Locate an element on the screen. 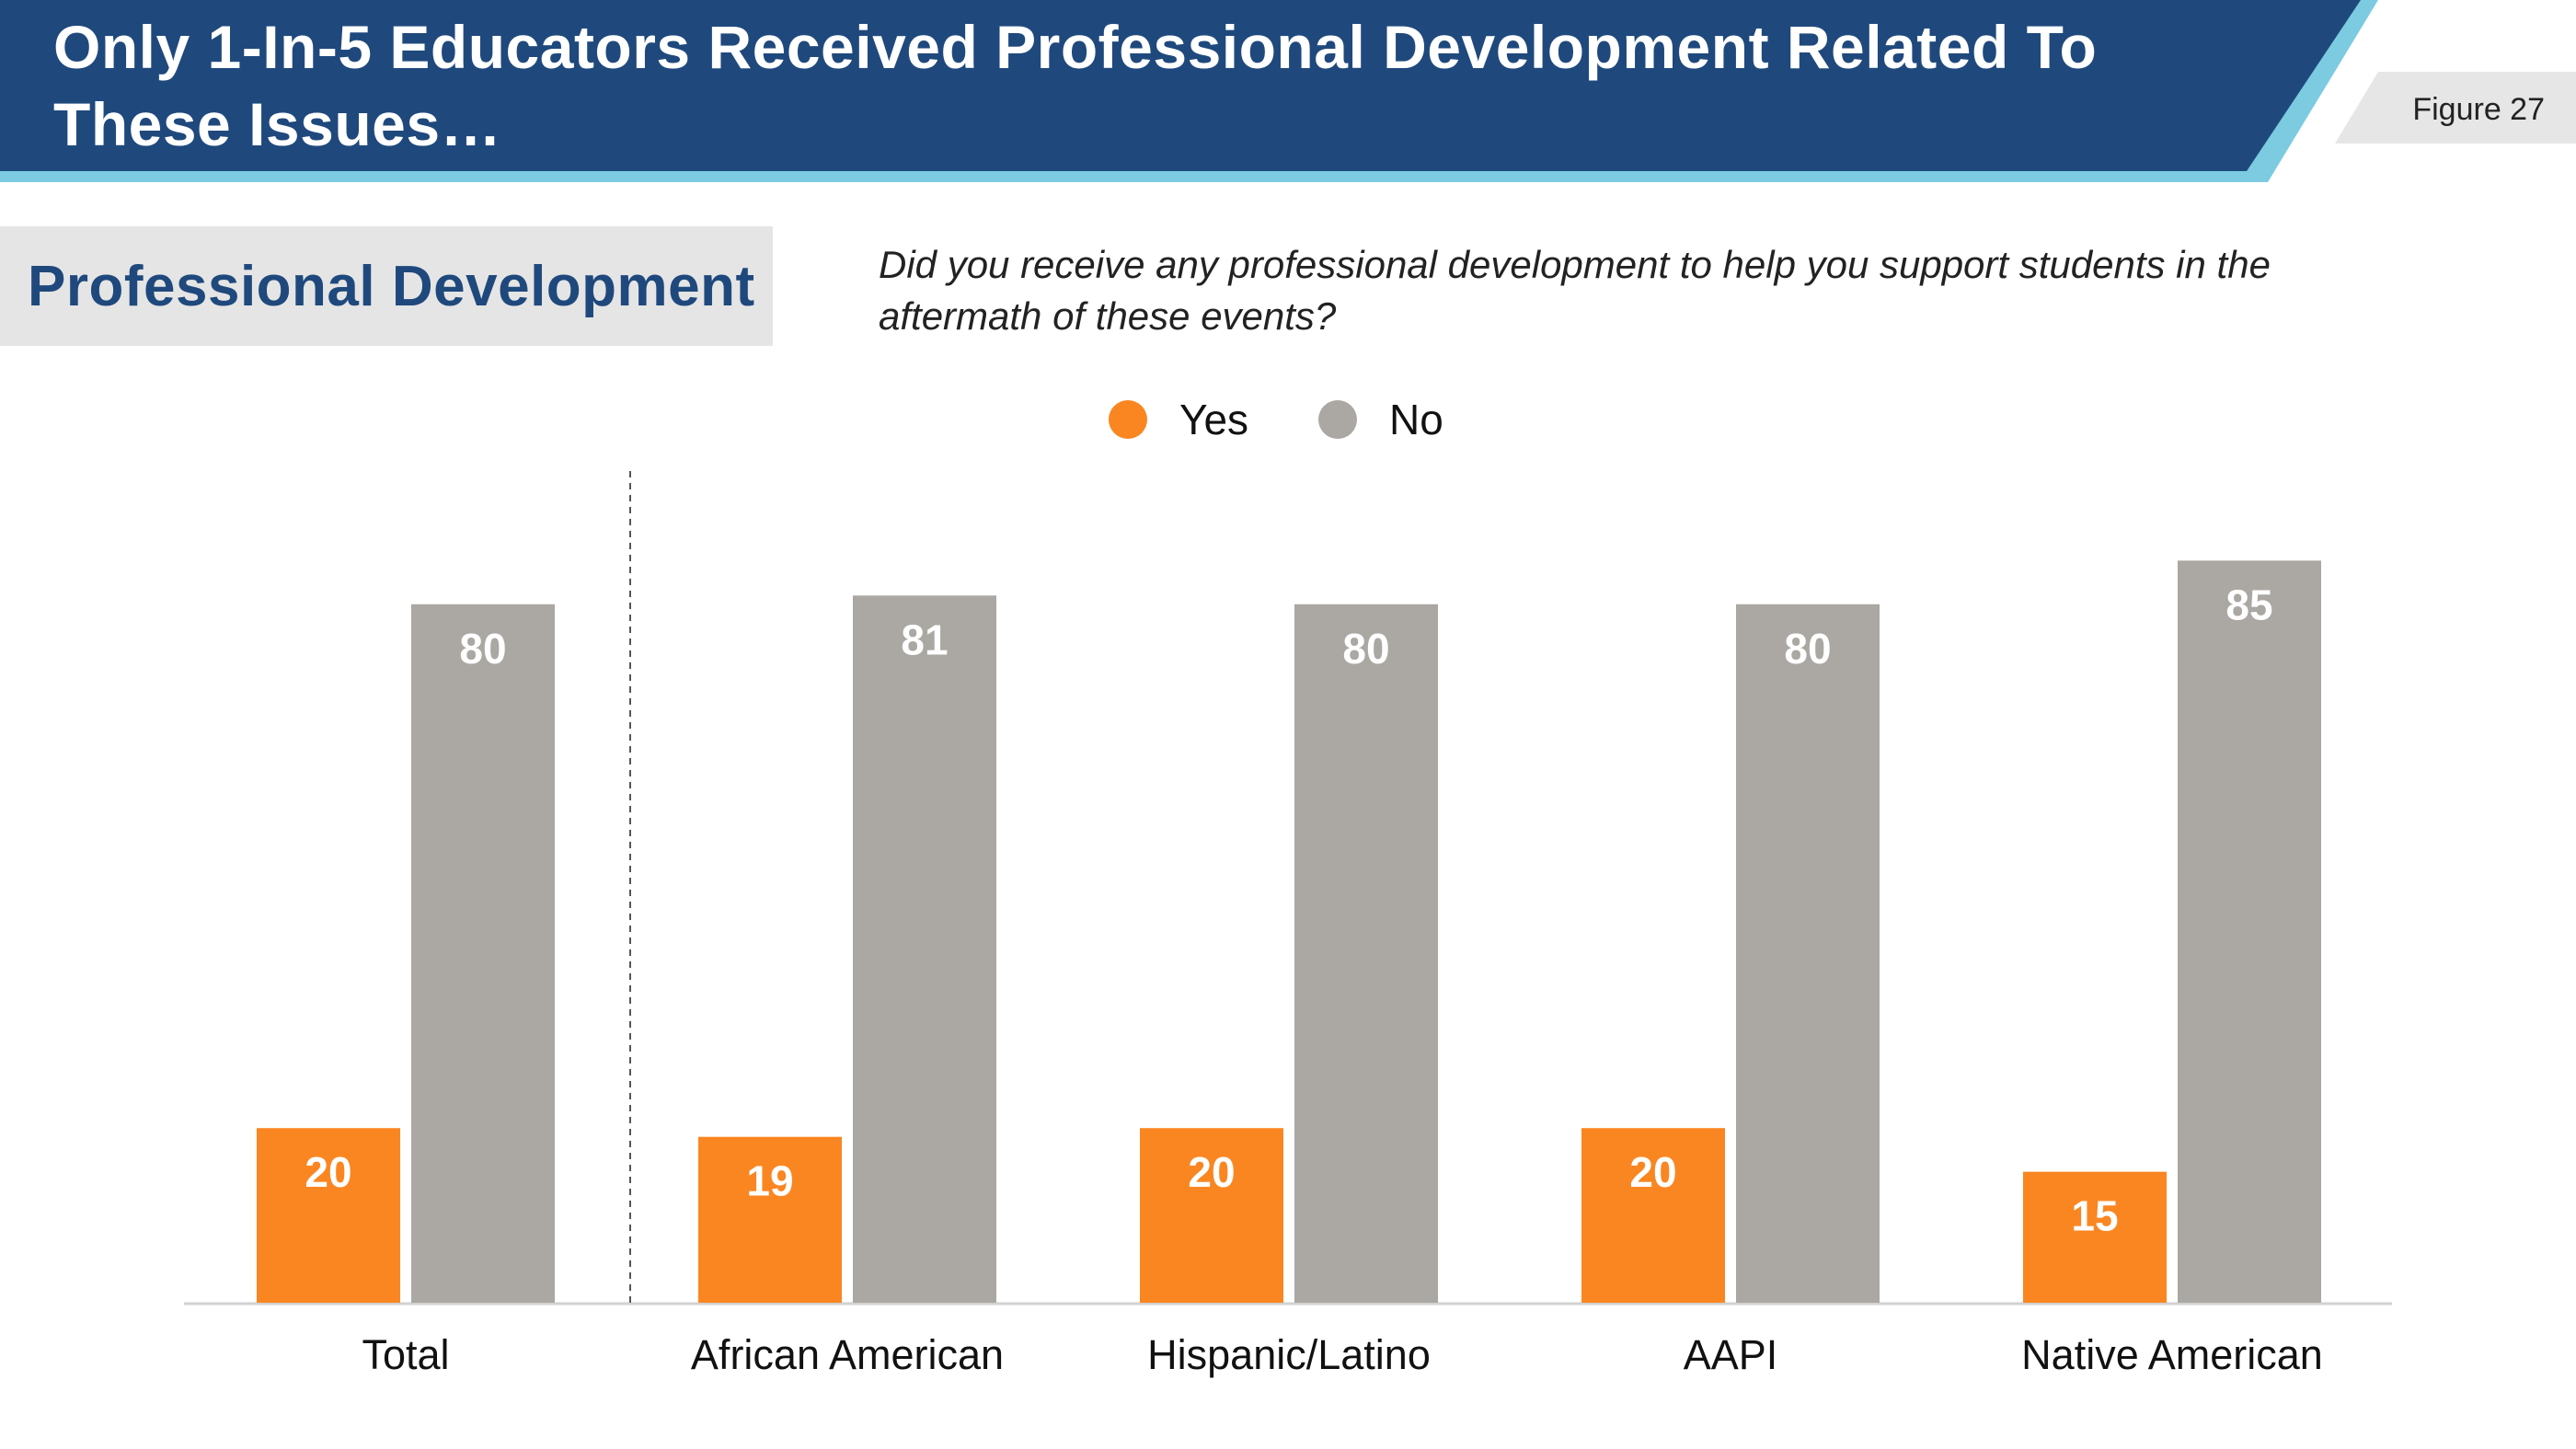 The width and height of the screenshot is (2576, 1449). section-tag: Professional Development is located at coordinates (386, 286).